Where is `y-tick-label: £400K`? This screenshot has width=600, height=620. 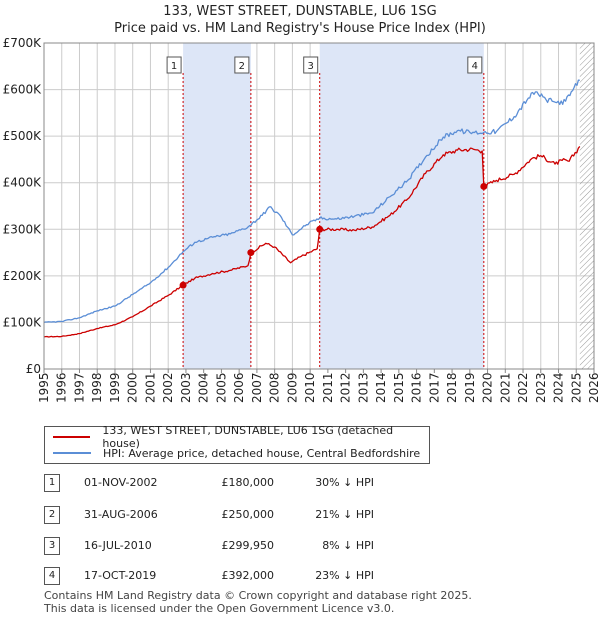
y-tick-label: £400K is located at coordinates (23, 183).